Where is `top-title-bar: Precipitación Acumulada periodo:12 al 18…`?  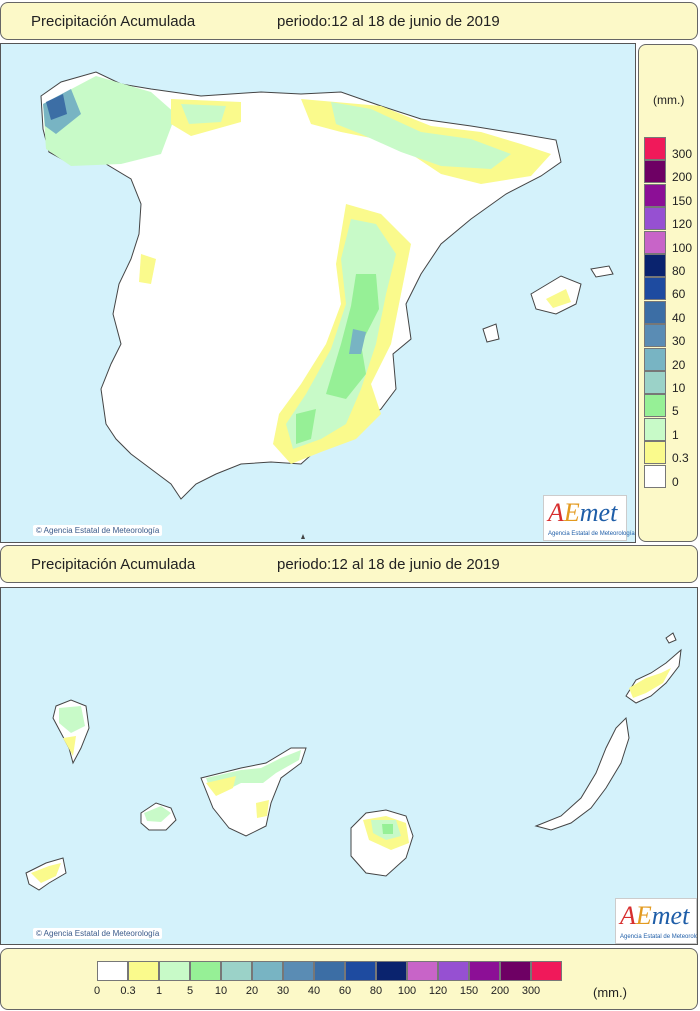 top-title-bar: Precipitación Acumulada periodo:12 al 18… is located at coordinates (349, 21).